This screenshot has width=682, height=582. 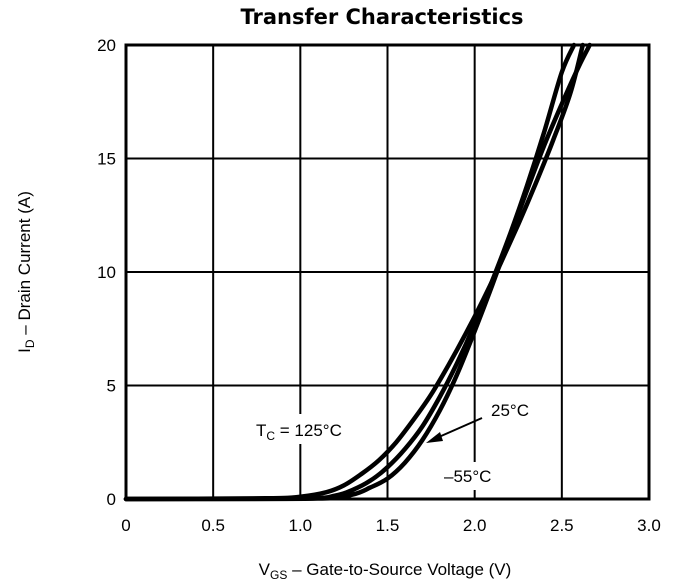 I want to click on y-tick-label: 0, so click(x=111, y=499).